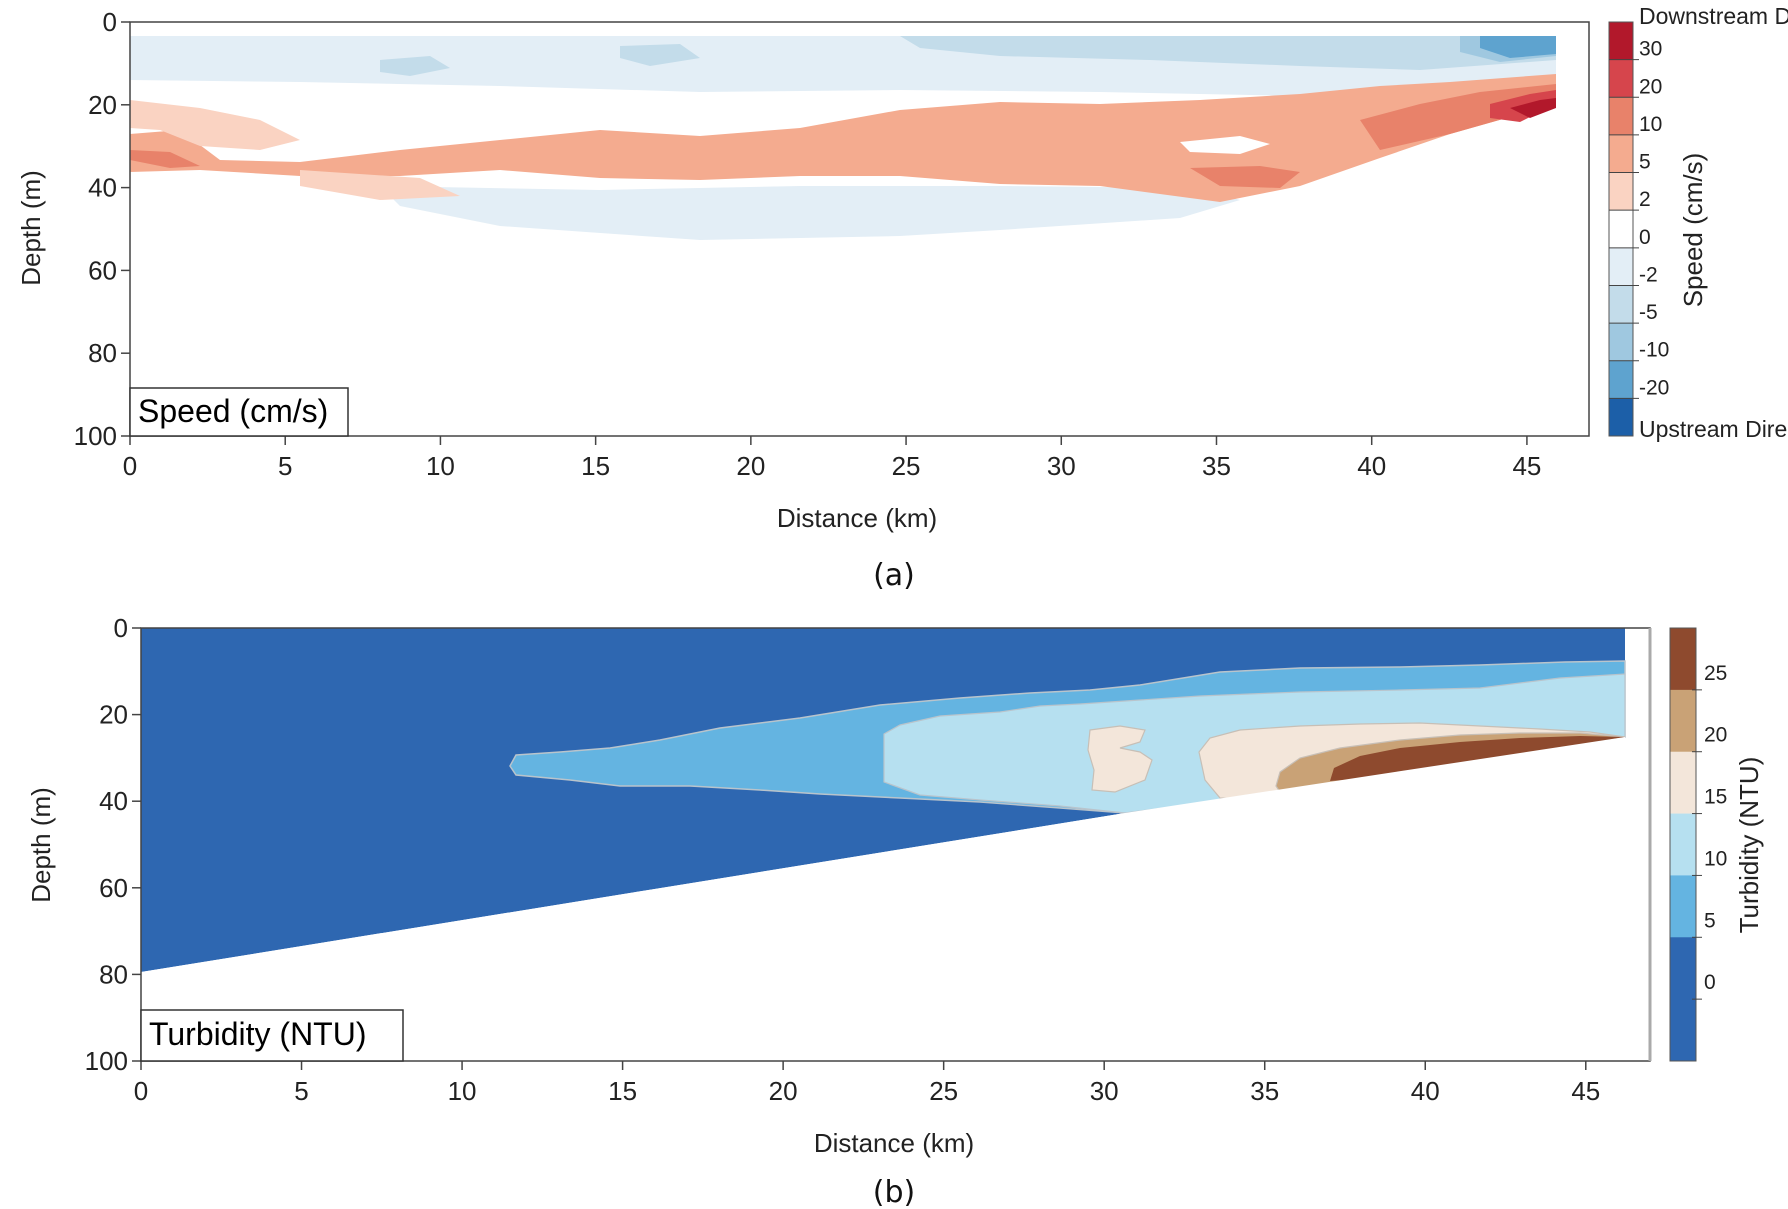  Describe the element at coordinates (1228, 53) in the screenshot. I see `speed-region-neg5-surface` at that location.